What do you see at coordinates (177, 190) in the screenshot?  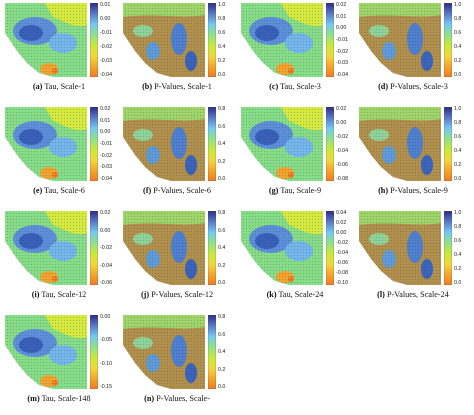 I see `panel-caption: (f) P-Values, Scale-6` at bounding box center [177, 190].